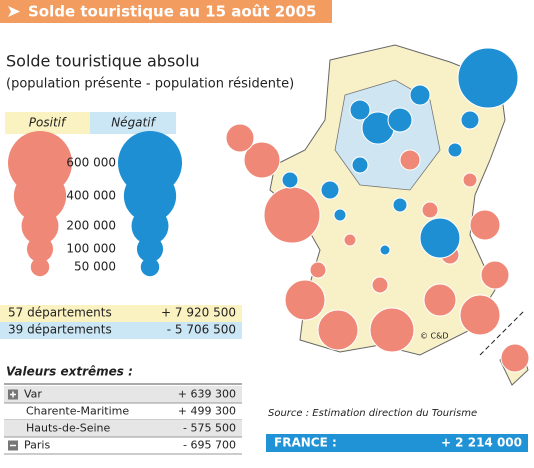 This screenshot has width=534, height=468. I want to click on positive-box, so click(47, 123).